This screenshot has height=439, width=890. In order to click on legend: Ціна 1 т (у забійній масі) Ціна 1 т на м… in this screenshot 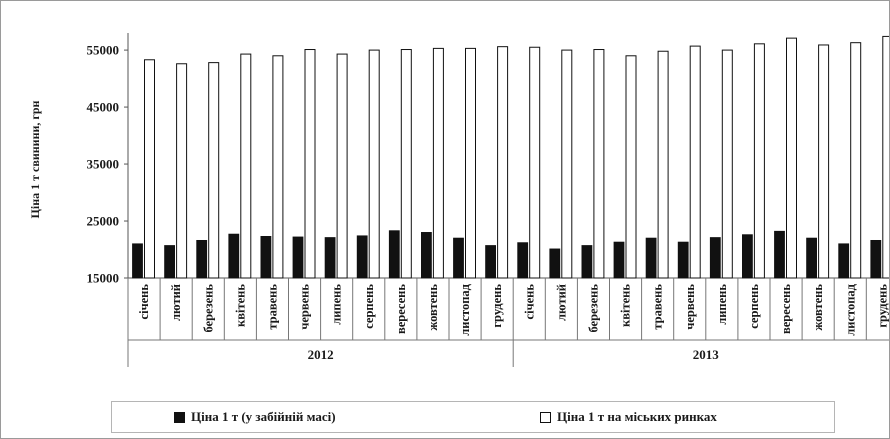, I will do `click(473, 417)`.